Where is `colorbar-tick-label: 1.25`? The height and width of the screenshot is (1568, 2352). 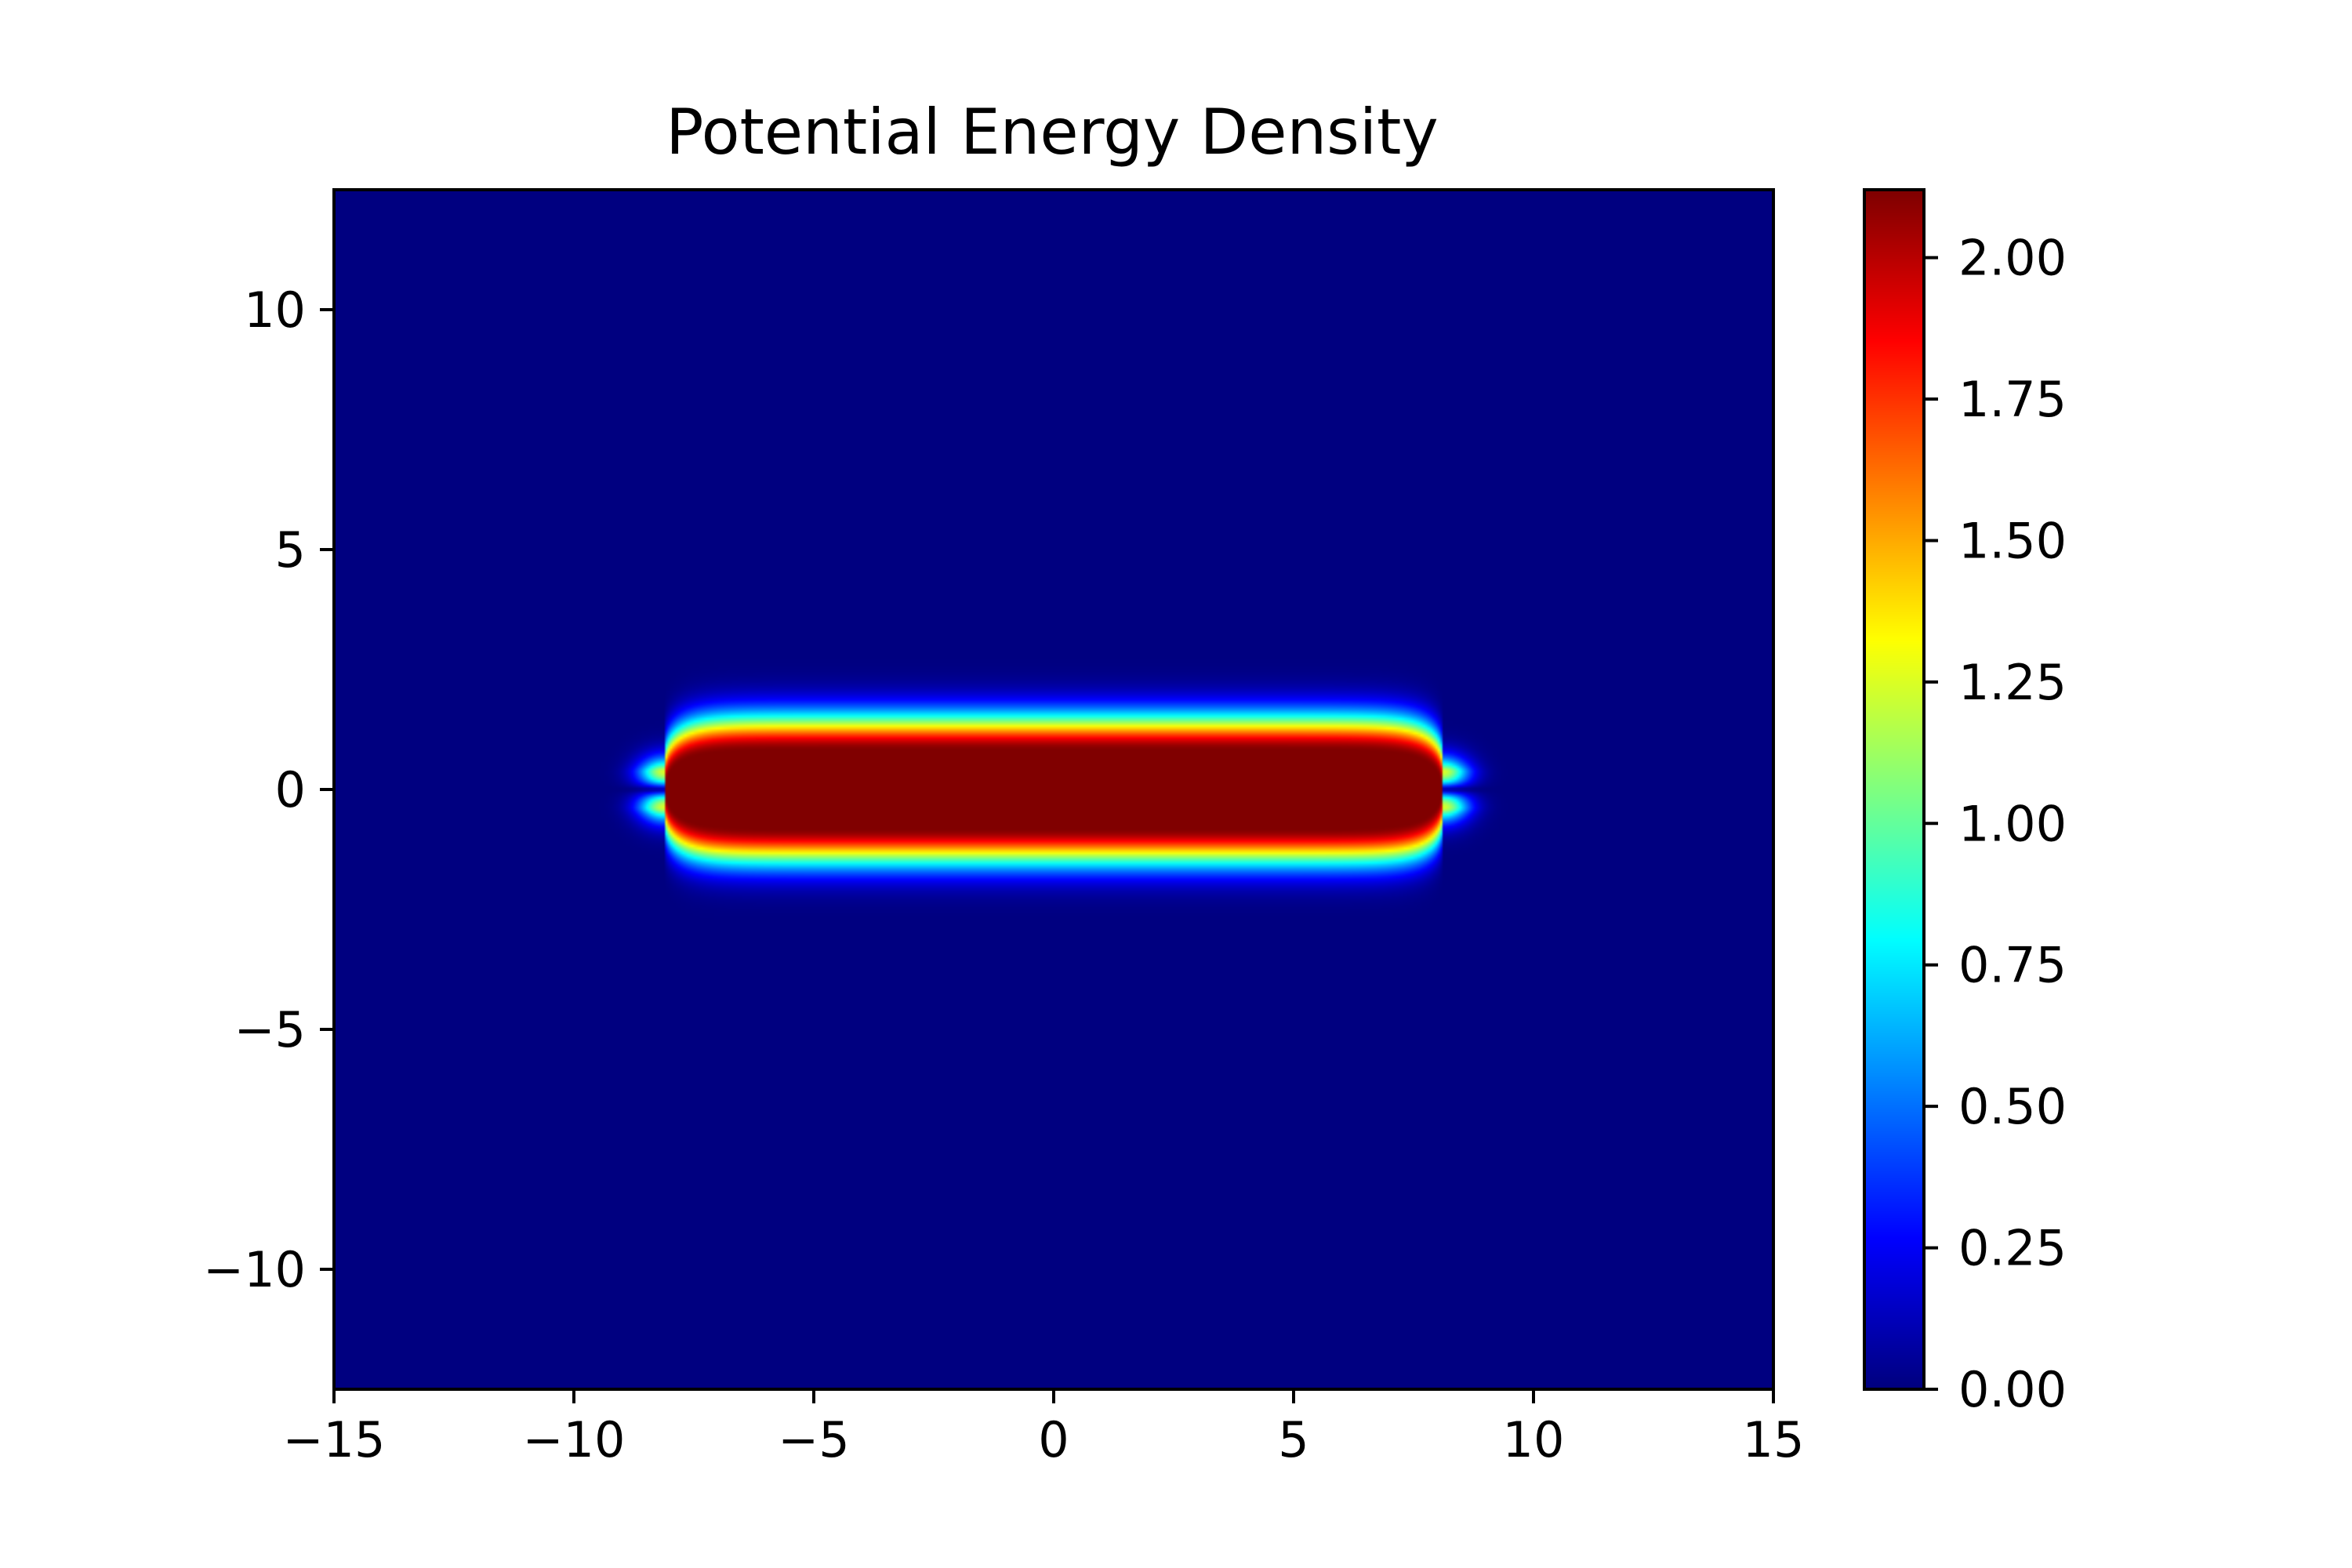 colorbar-tick-label: 1.25 is located at coordinates (2013, 682).